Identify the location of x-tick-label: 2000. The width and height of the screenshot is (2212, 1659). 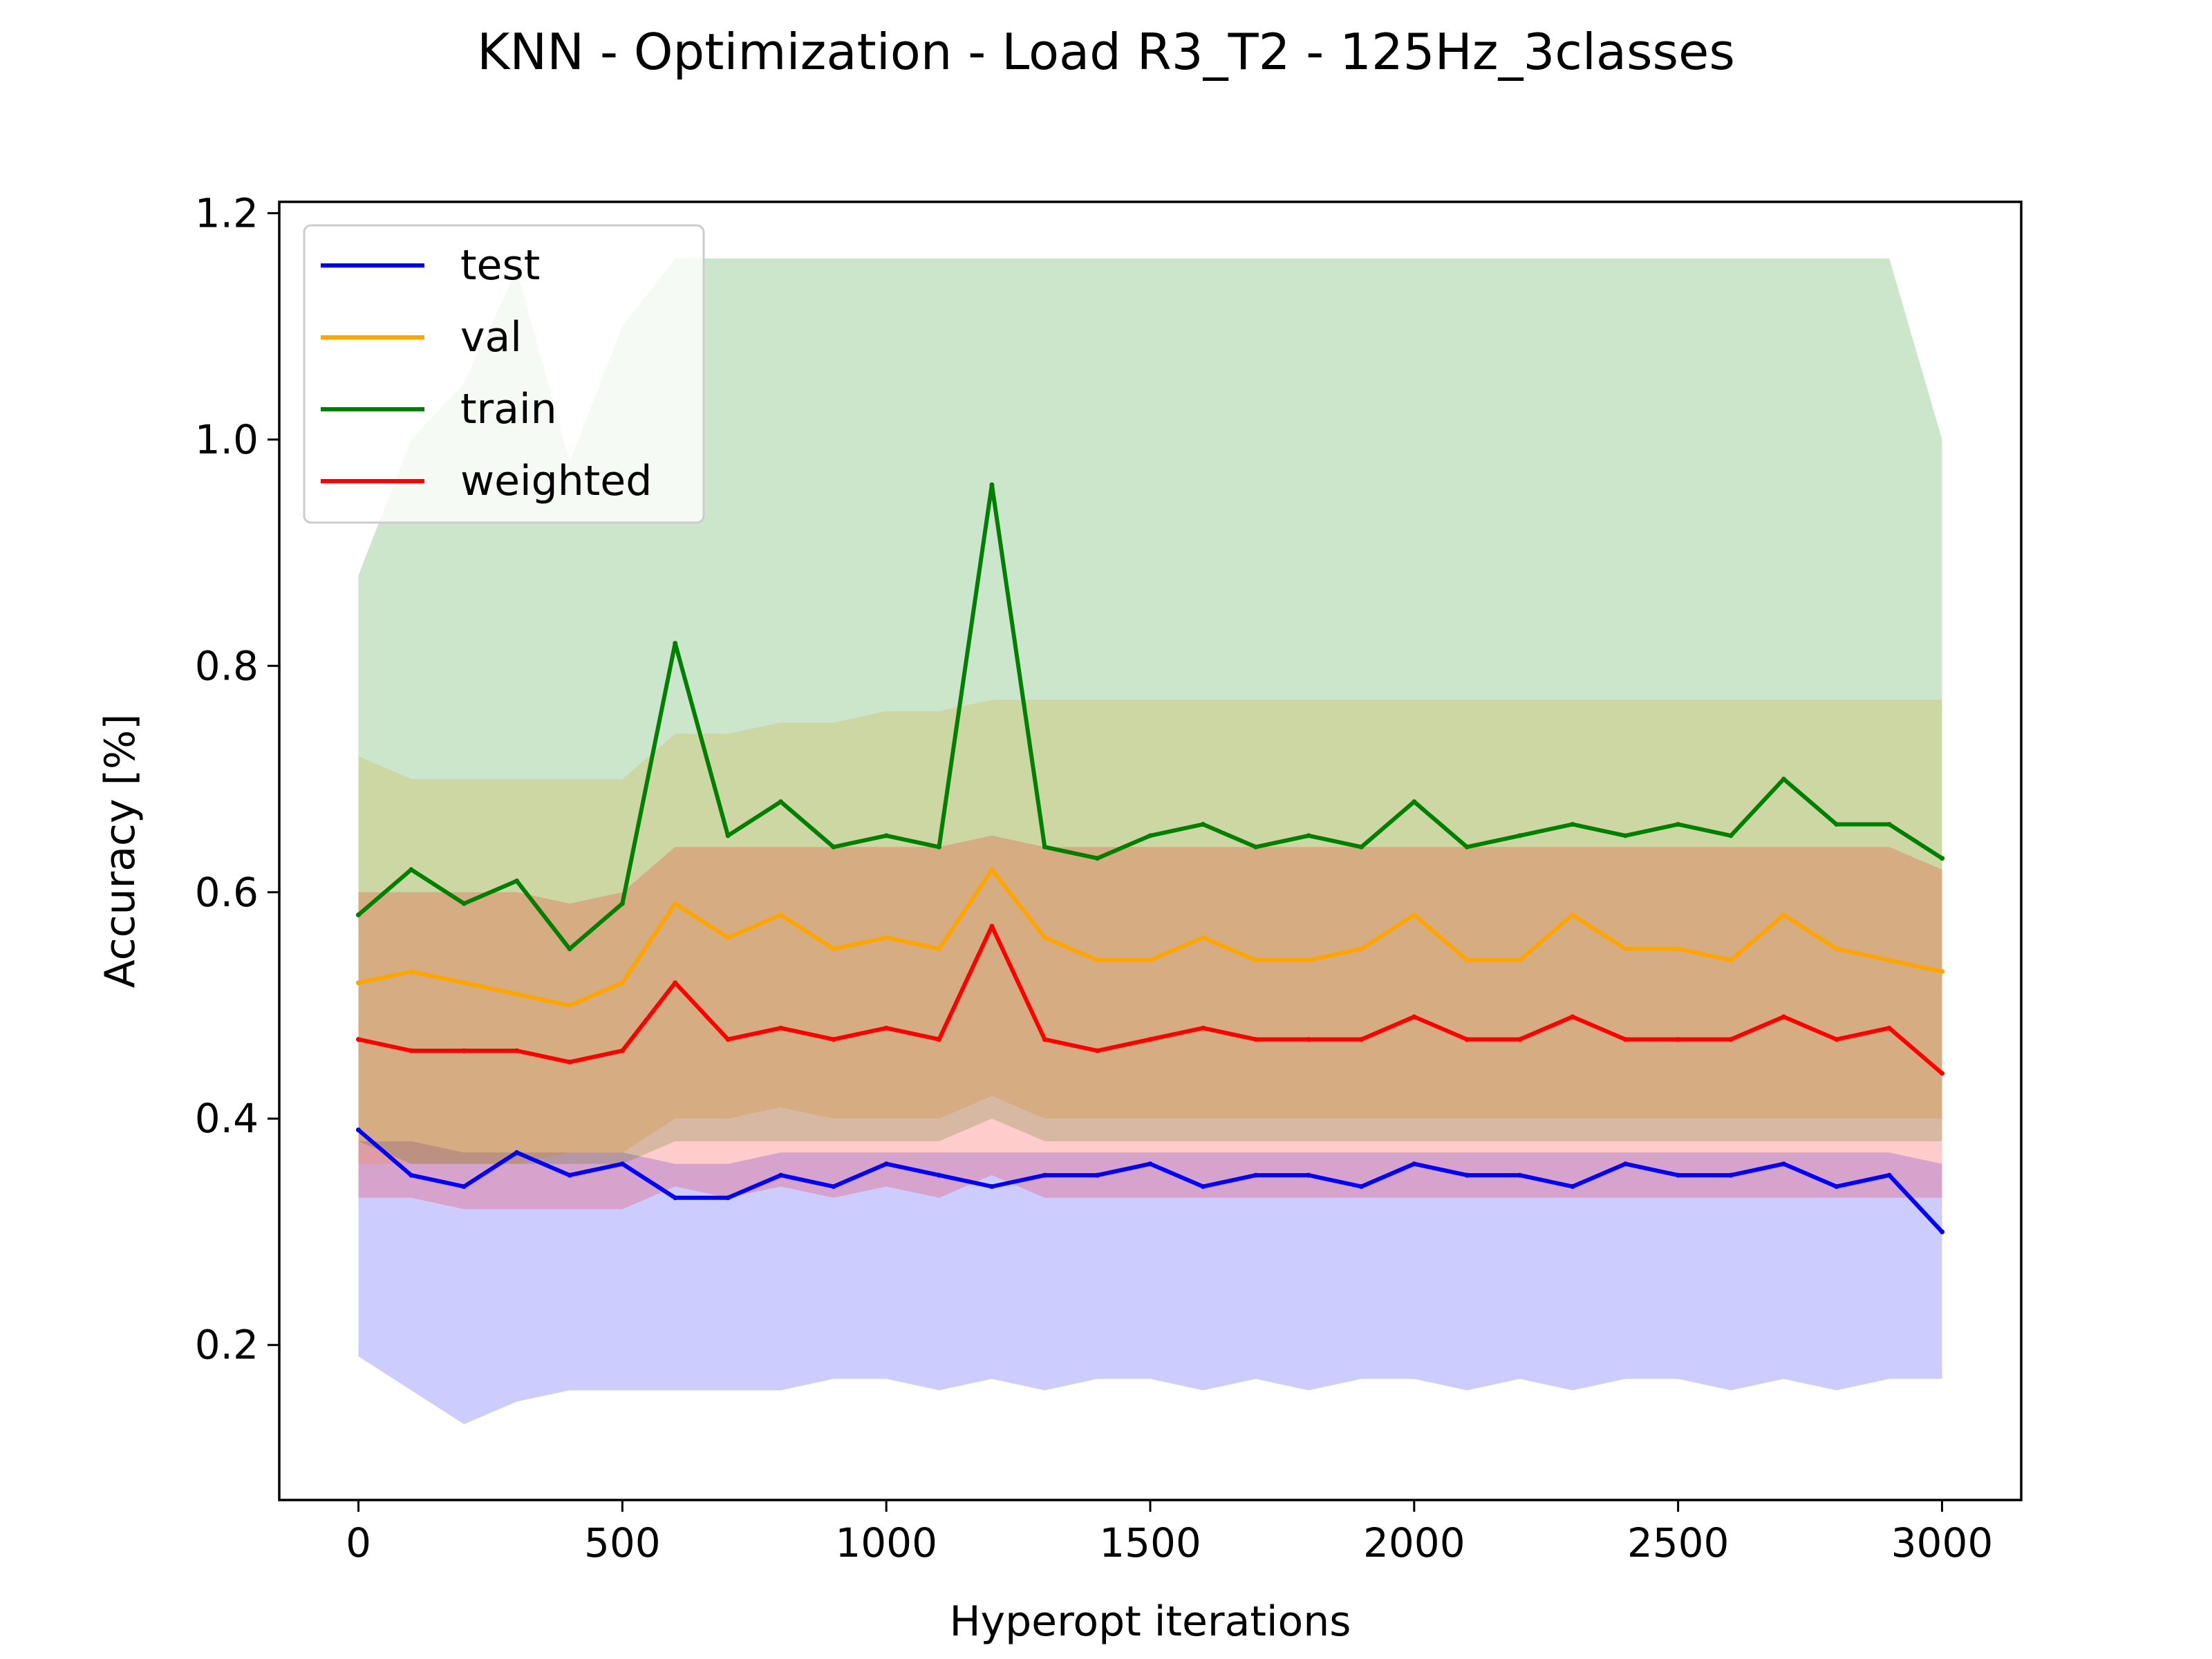
(1414, 1543).